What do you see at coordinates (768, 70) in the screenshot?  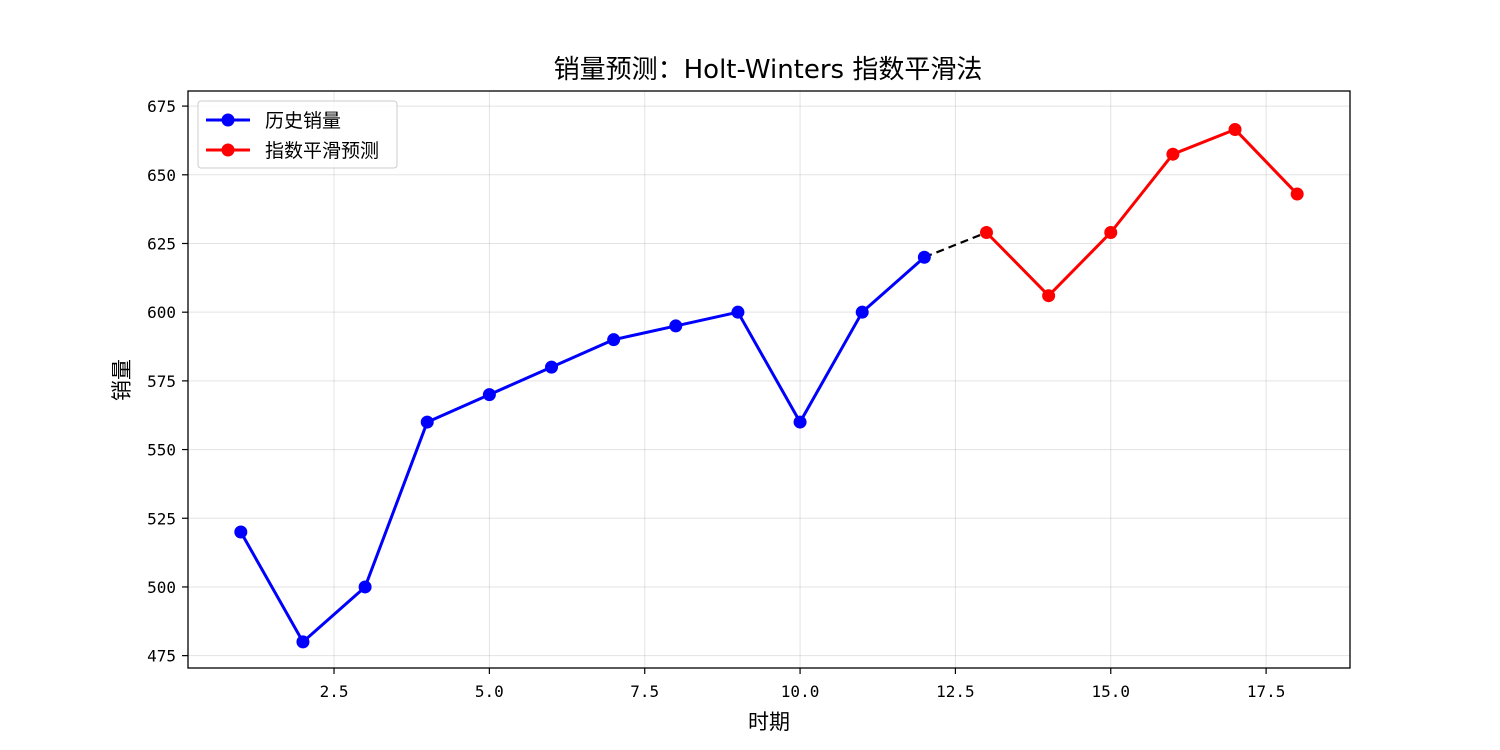 I see `chart-title: 销量预测：Holt-Winters 指数平滑法` at bounding box center [768, 70].